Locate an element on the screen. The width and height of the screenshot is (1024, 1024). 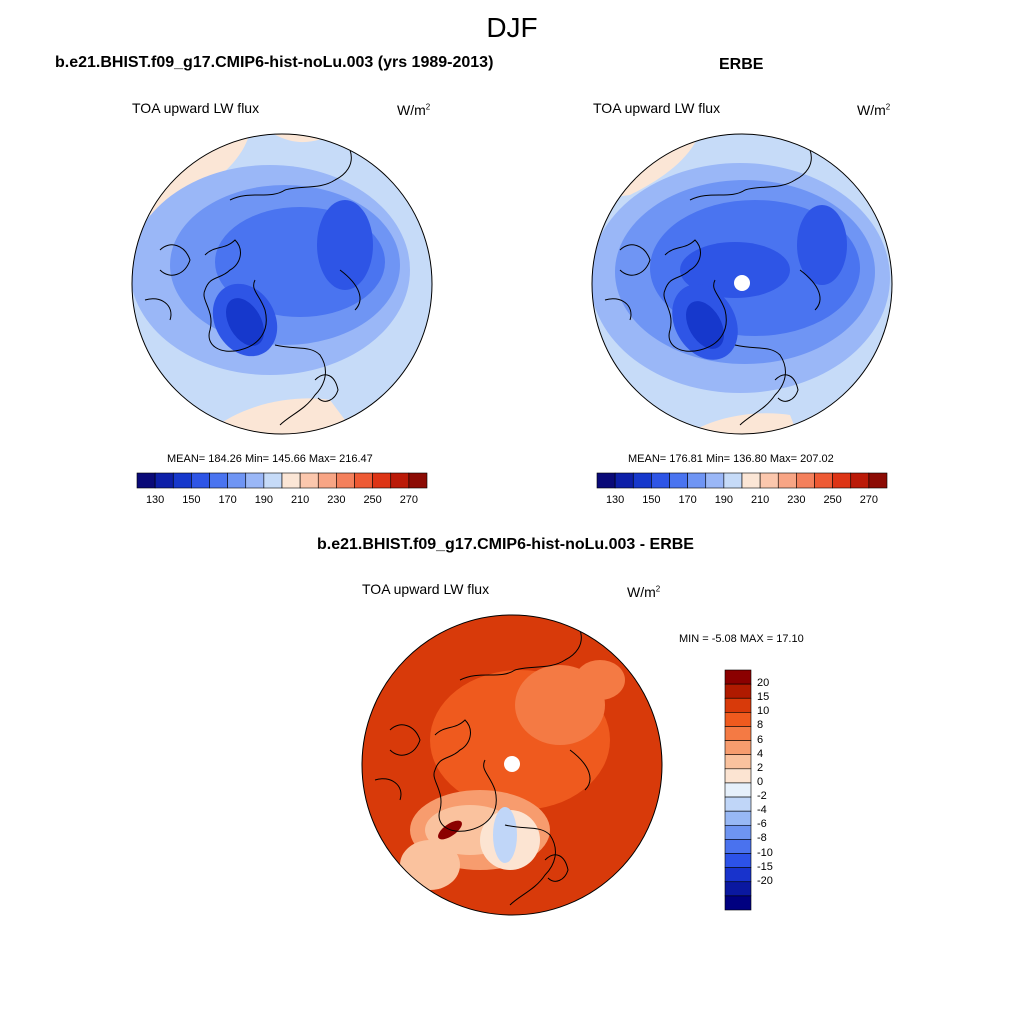
colorbar-tick-label: 10 is located at coordinates (763, 711).